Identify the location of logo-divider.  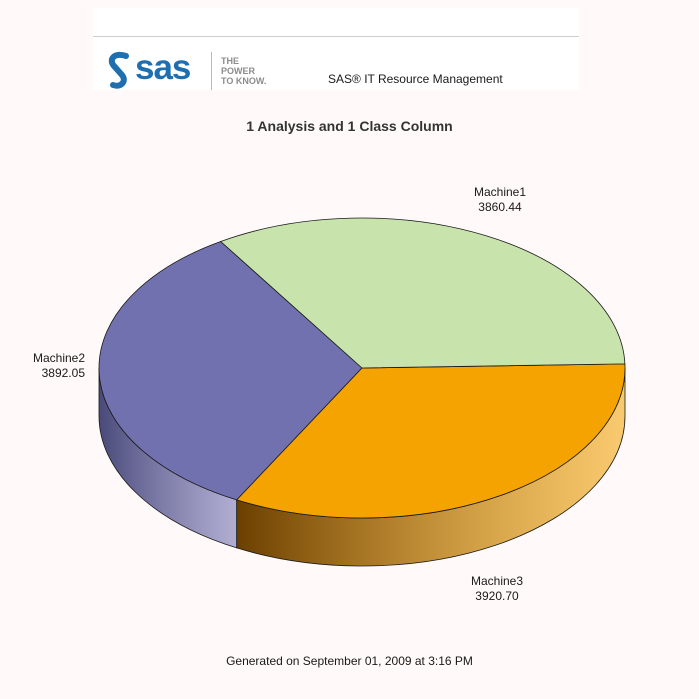
(211, 71).